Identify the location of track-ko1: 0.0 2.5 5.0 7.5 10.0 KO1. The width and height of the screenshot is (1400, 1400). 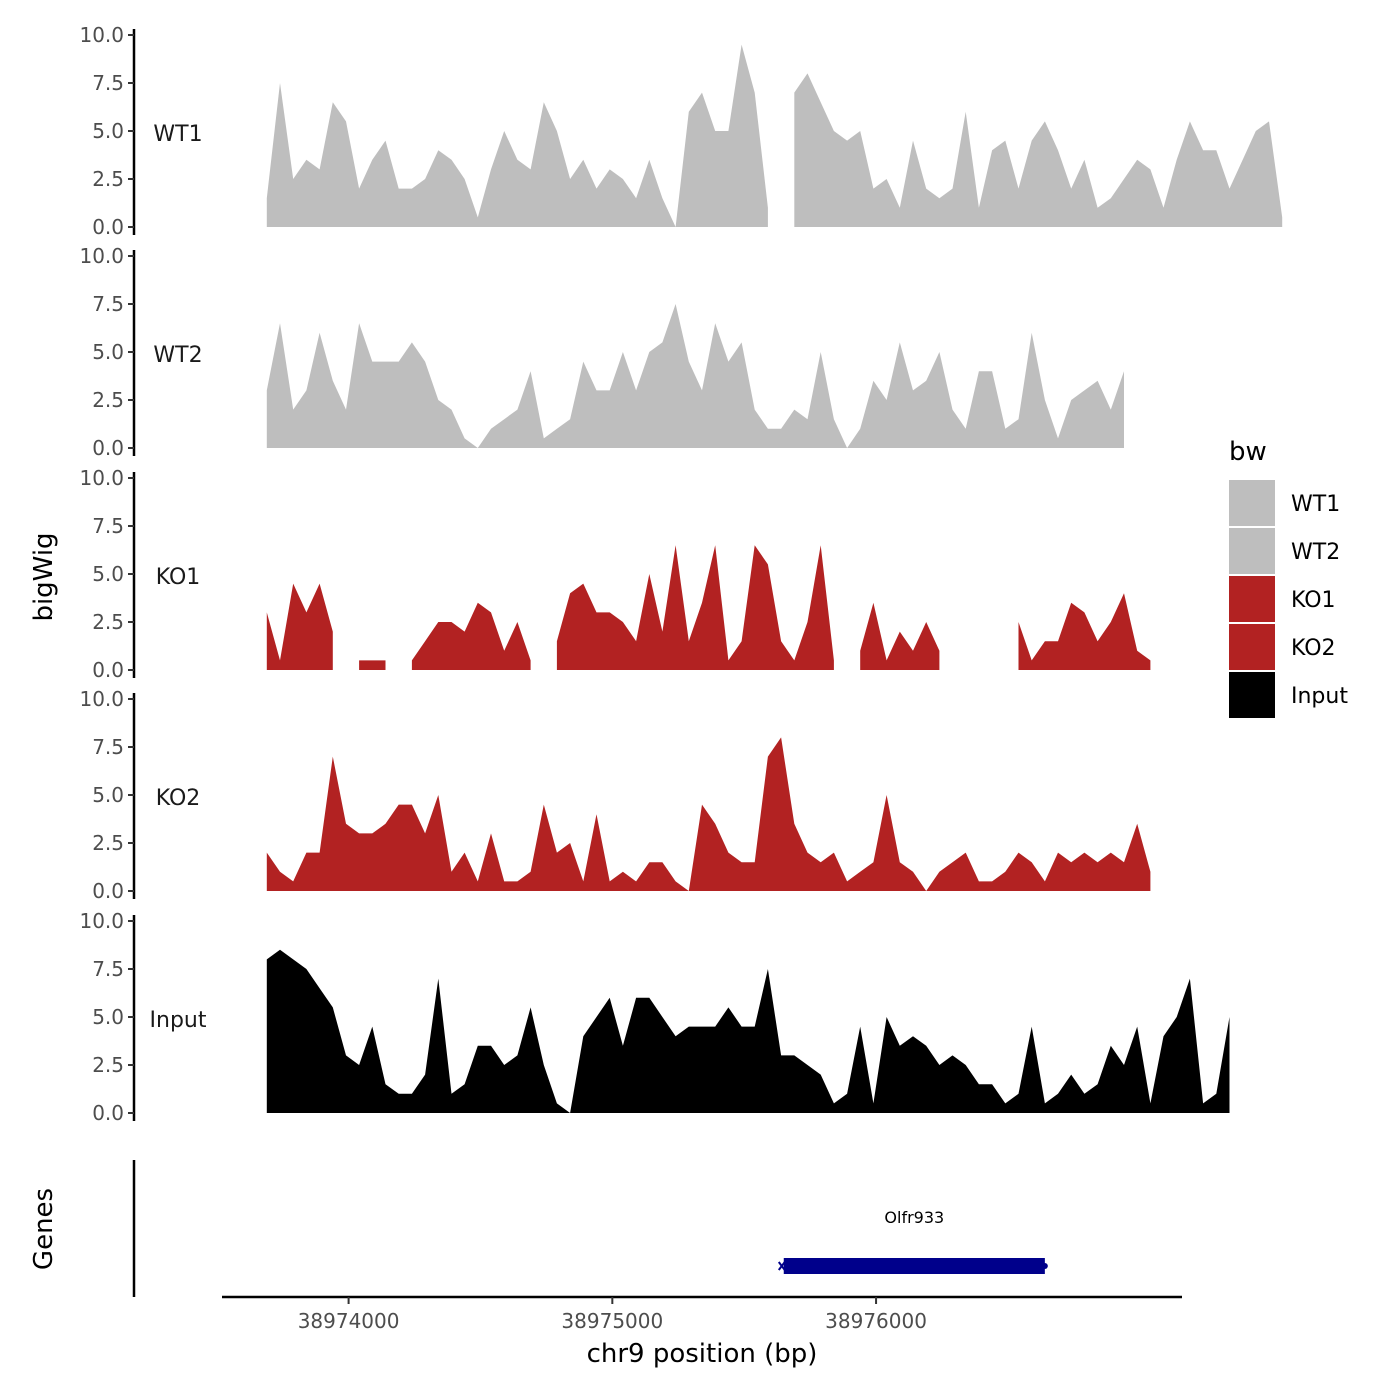
(615, 574).